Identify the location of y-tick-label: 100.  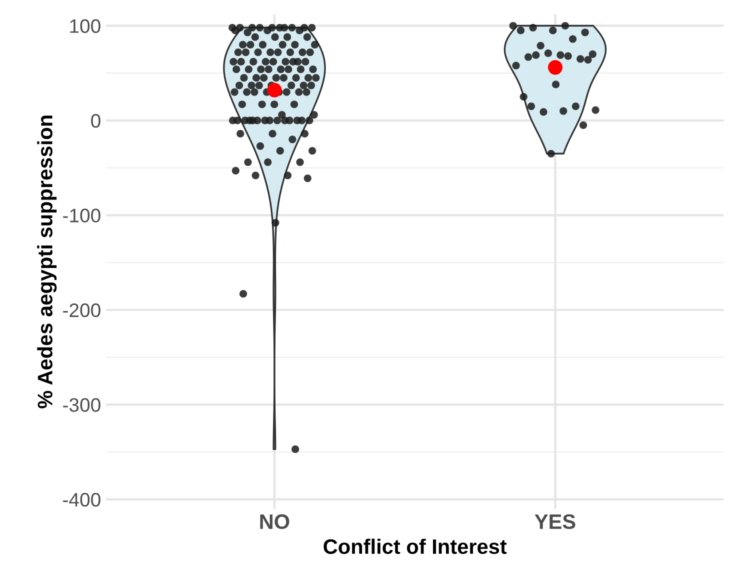
(85, 26).